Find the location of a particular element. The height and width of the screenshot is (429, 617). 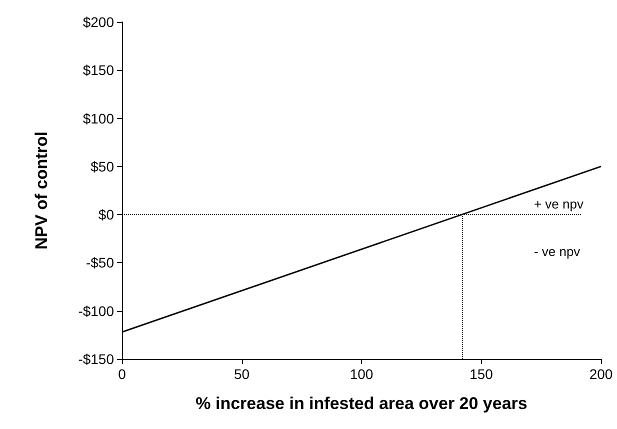

x-axis-title: % increase in infested area over 20 years is located at coordinates (362, 403).